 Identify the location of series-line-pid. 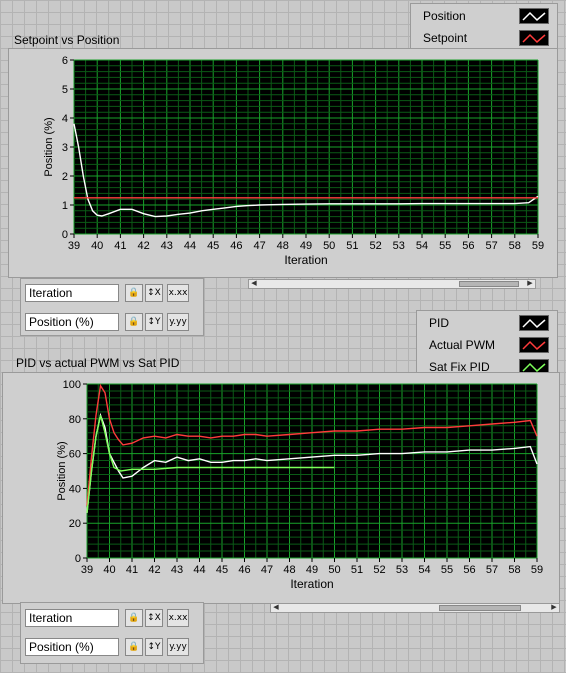
(312, 462).